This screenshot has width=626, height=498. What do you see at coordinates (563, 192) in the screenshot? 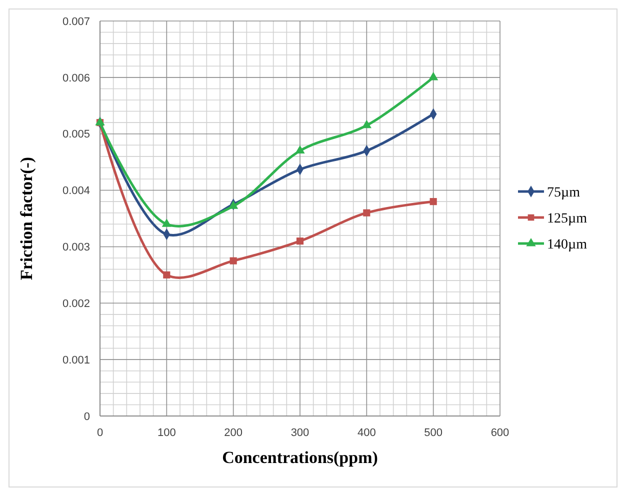
I see `legend-label: 75µm` at bounding box center [563, 192].